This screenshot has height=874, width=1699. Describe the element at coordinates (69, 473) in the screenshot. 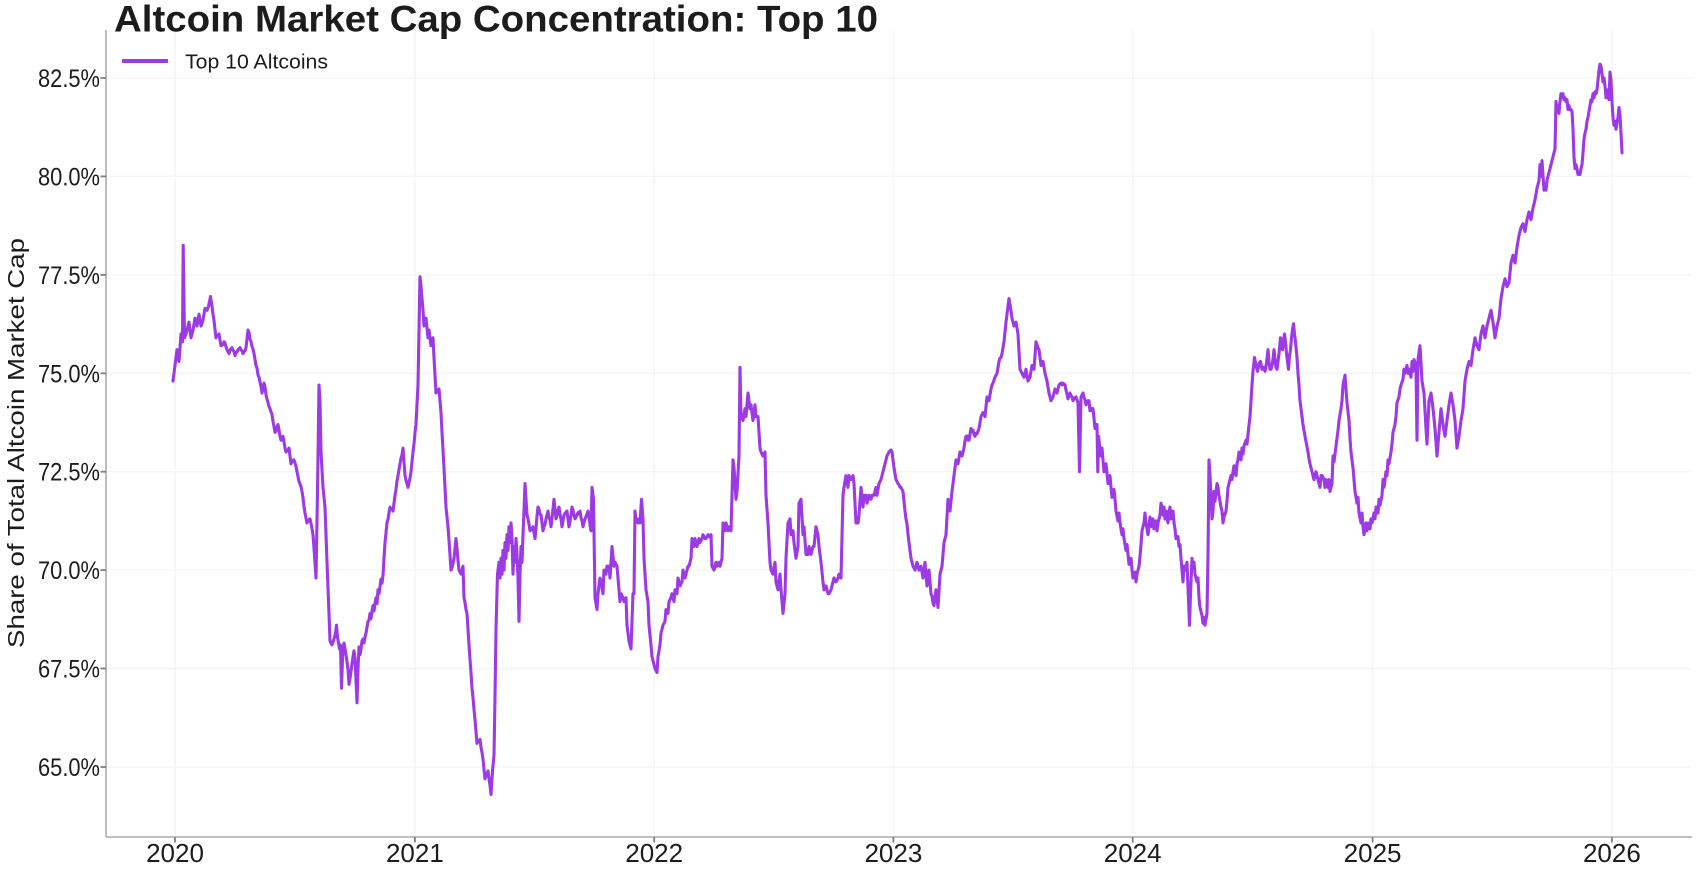

I see `svg-text: 72.5%` at that location.